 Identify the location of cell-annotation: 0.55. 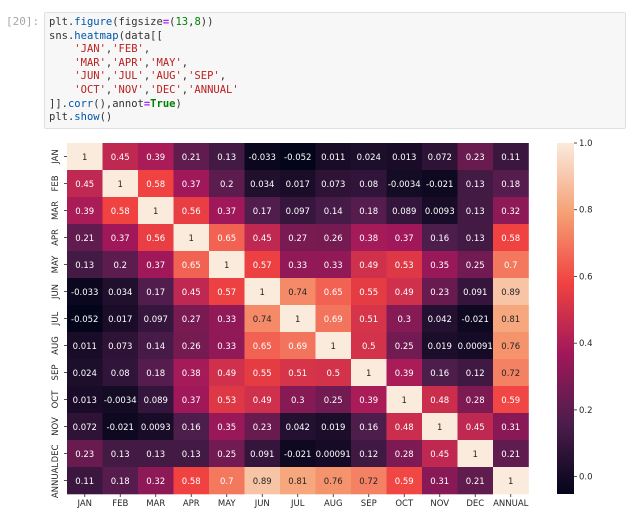
(368, 293).